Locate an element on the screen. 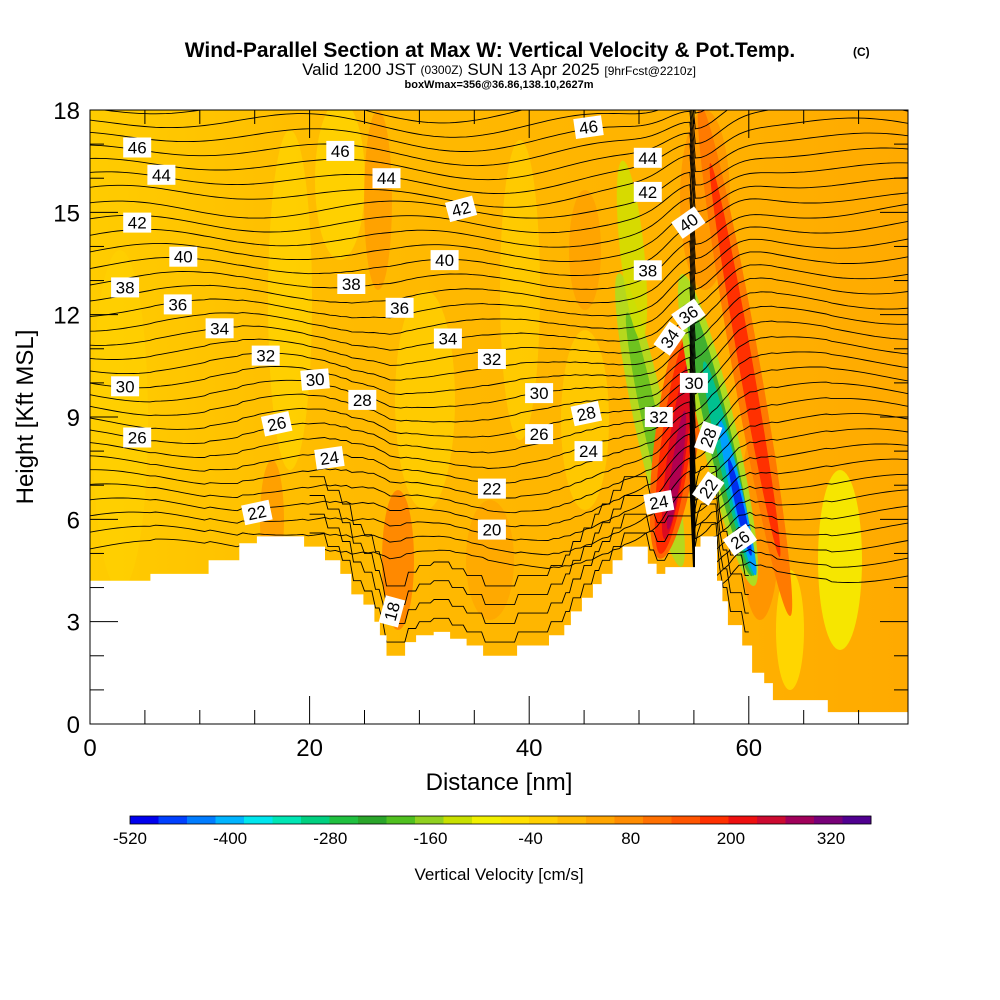 The width and height of the screenshot is (1000, 1000). y-axis-label: Height [Kft MSL] is located at coordinates (25, 417).